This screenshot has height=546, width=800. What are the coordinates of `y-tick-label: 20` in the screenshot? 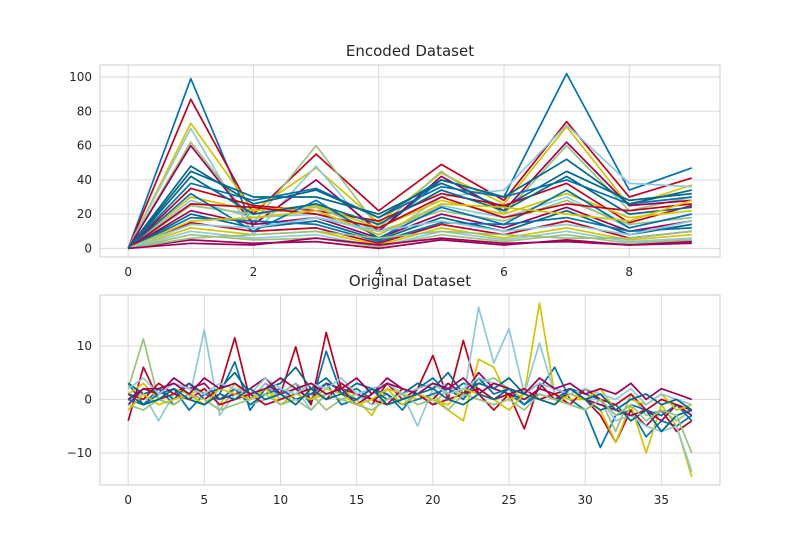 It's located at (84, 214).